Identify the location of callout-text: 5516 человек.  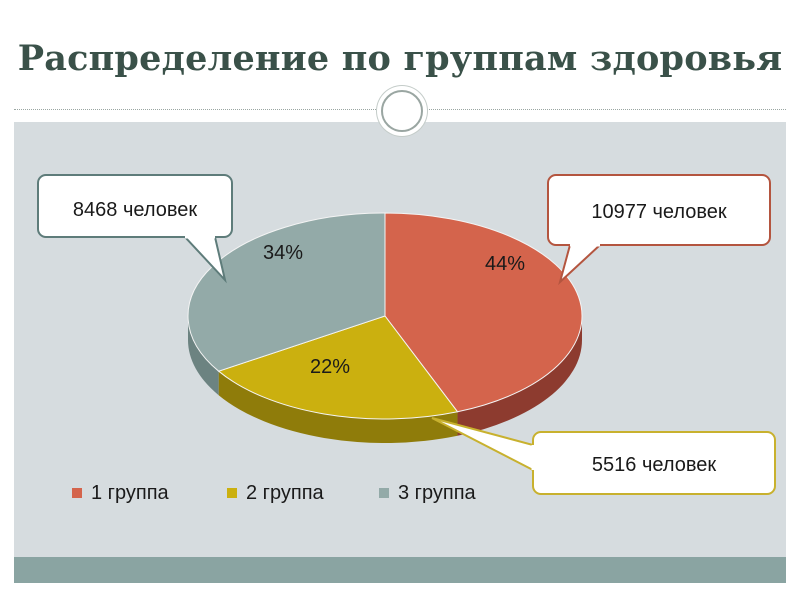
(654, 465).